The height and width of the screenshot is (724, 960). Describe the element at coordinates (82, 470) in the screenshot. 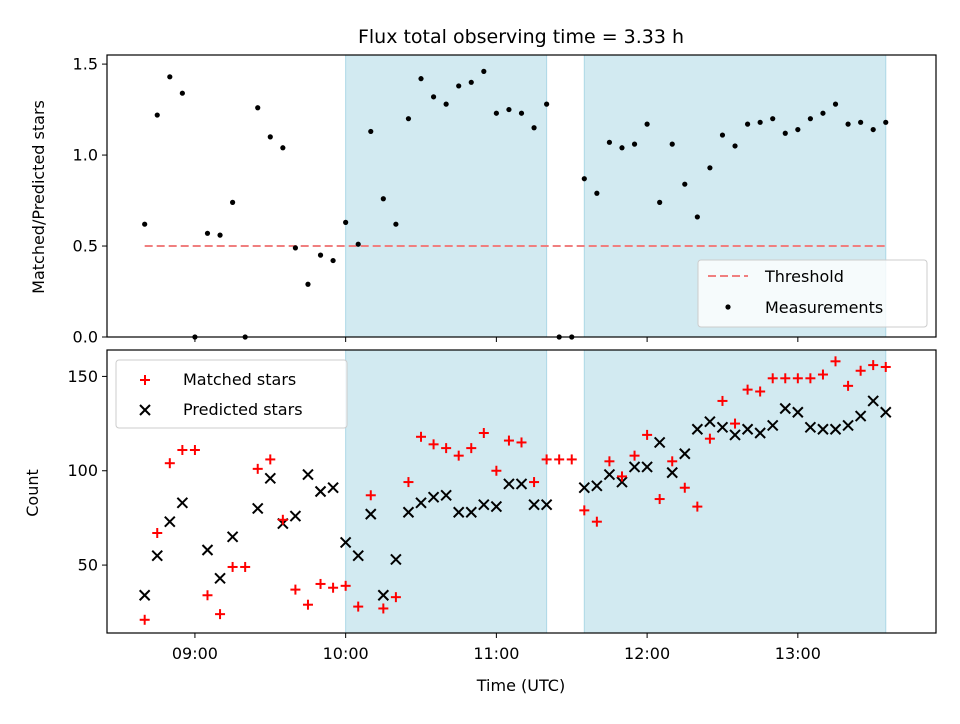

I see `y-tick-label: 100` at that location.